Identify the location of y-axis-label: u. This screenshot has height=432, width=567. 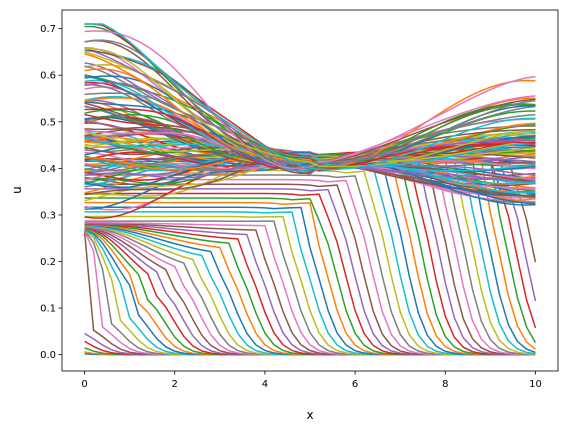
(17, 190).